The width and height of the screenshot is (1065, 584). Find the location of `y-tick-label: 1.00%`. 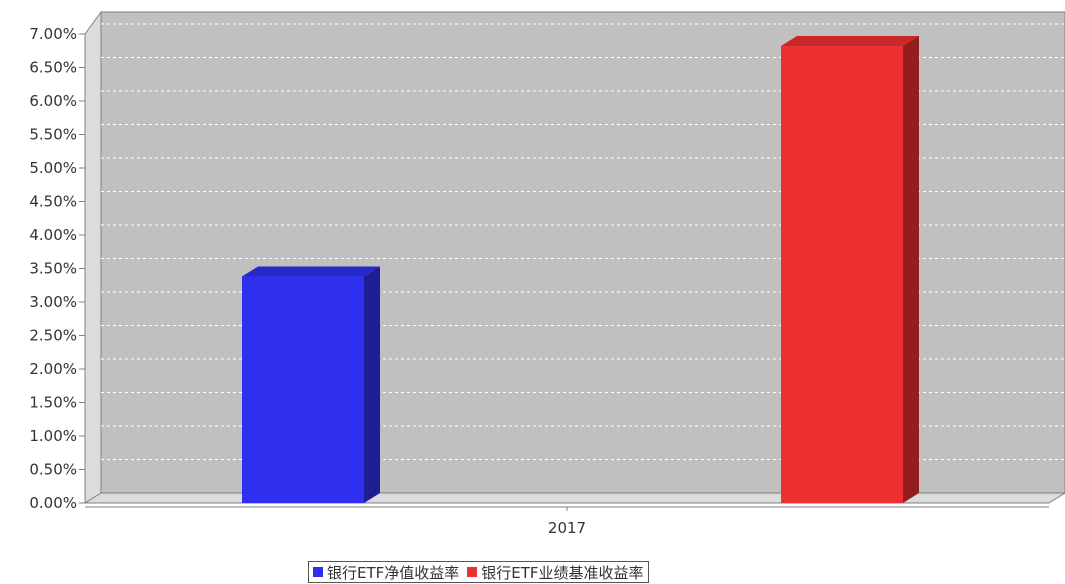

y-tick-label: 1.00% is located at coordinates (53, 436).